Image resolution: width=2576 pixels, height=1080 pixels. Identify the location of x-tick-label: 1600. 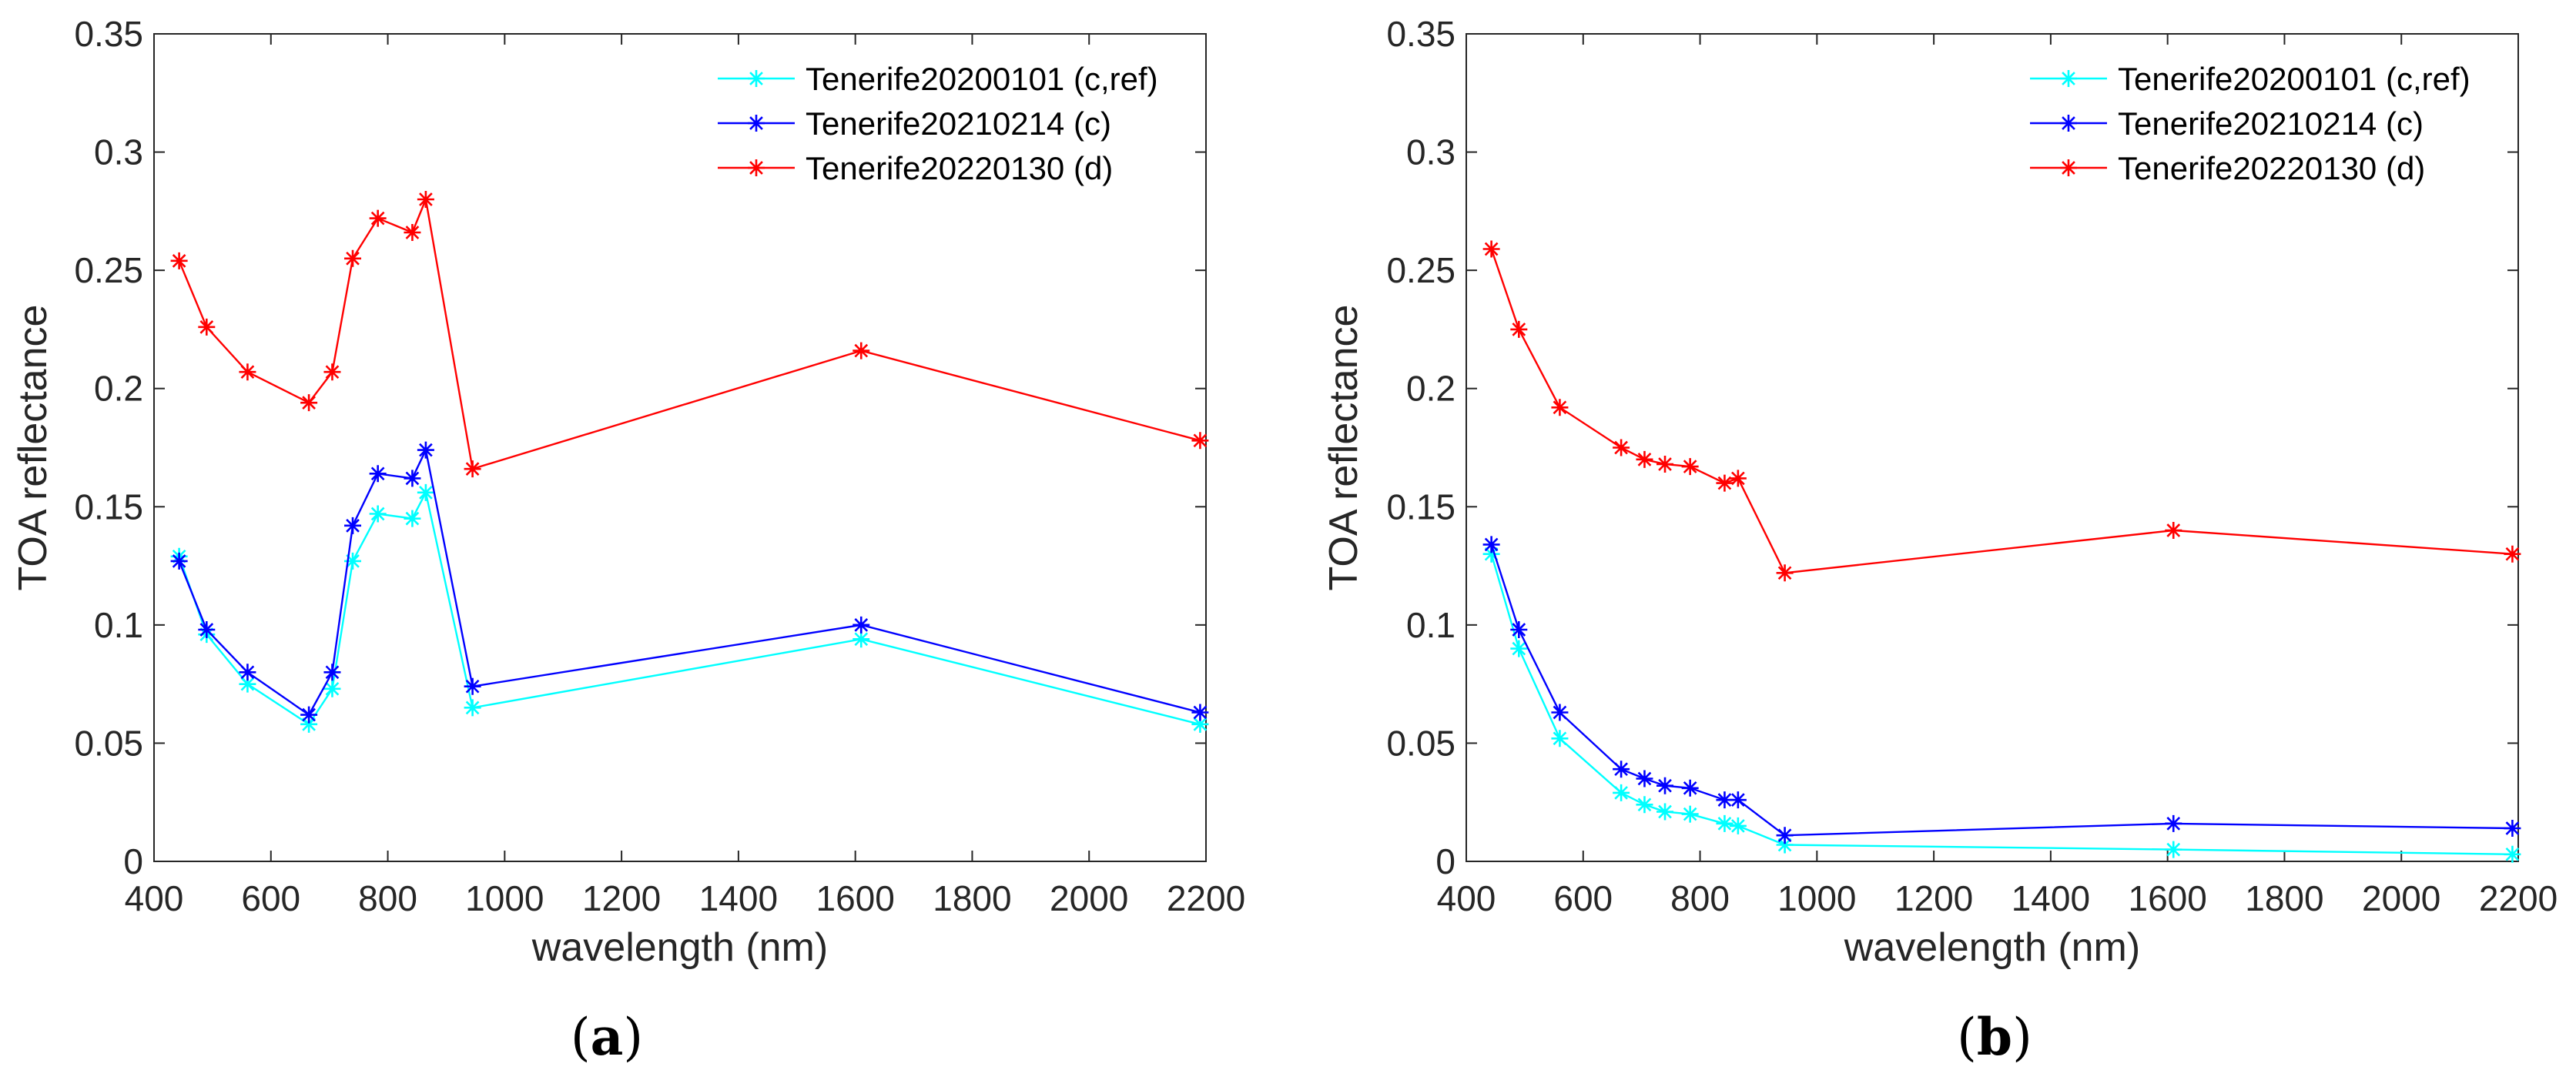
(2167, 898).